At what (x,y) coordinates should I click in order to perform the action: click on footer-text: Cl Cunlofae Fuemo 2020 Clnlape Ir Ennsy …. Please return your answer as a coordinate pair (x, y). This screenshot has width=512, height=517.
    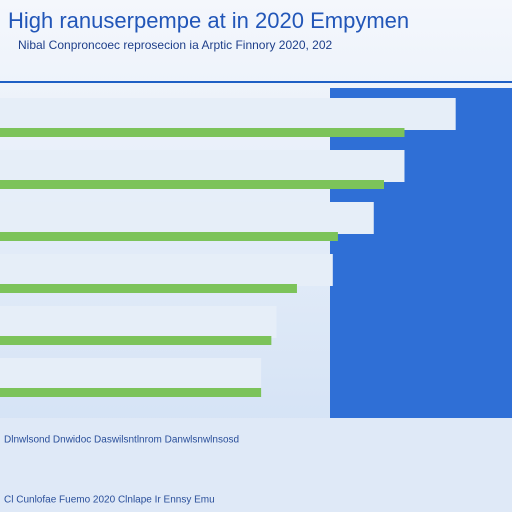
    Looking at the image, I should click on (109, 500).